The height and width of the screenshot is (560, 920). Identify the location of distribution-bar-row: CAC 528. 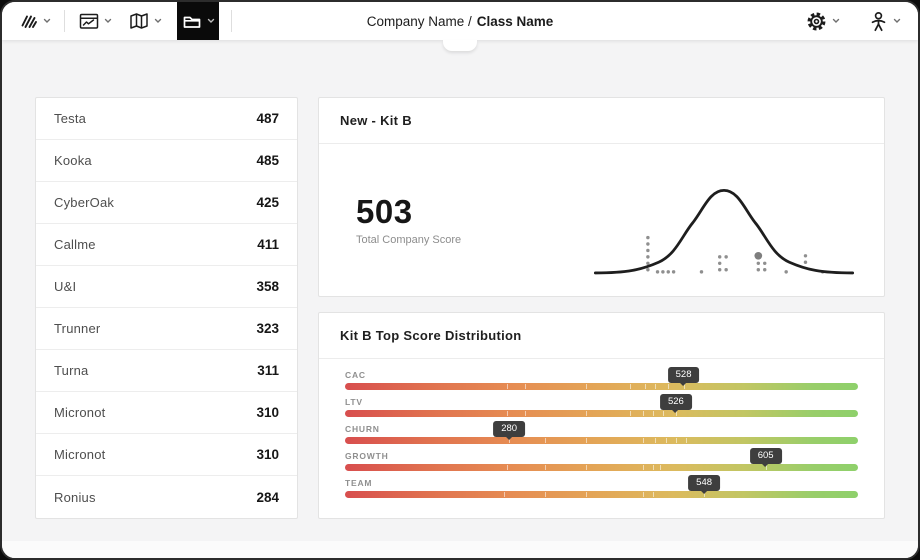
(601, 378).